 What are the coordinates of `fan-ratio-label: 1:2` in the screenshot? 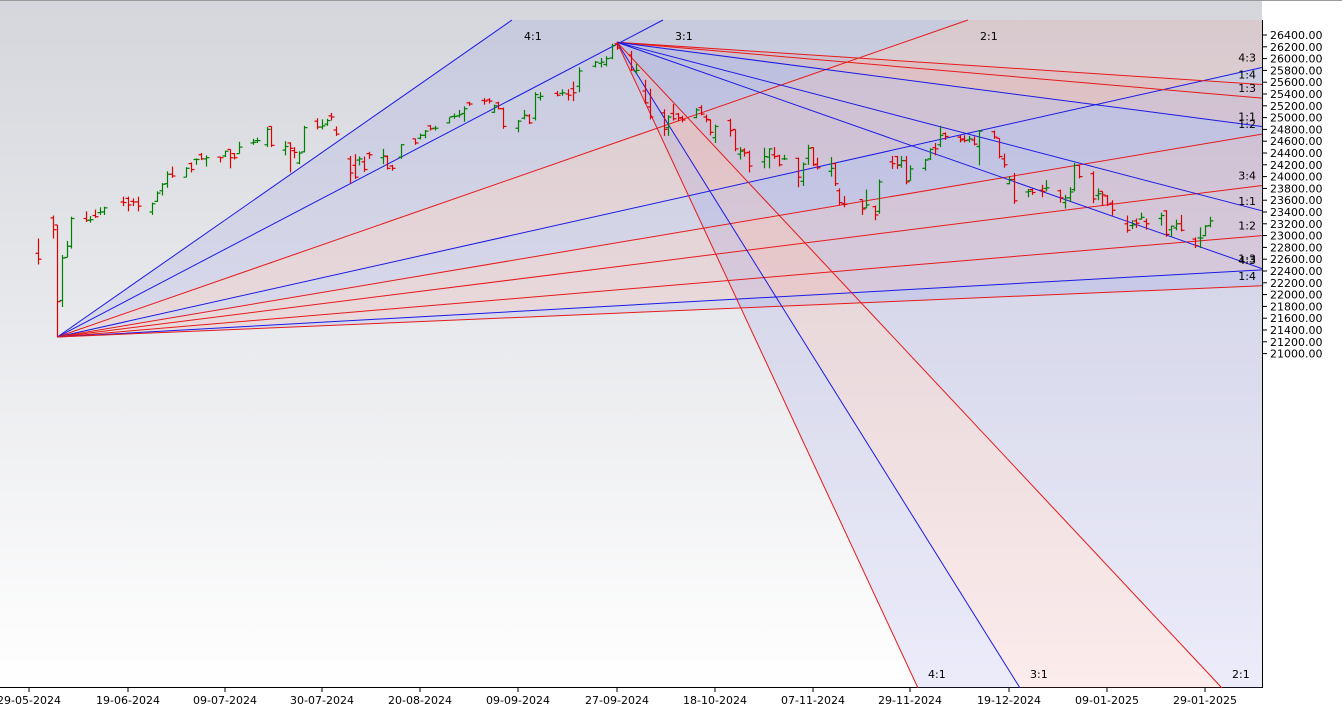 It's located at (1247, 124).